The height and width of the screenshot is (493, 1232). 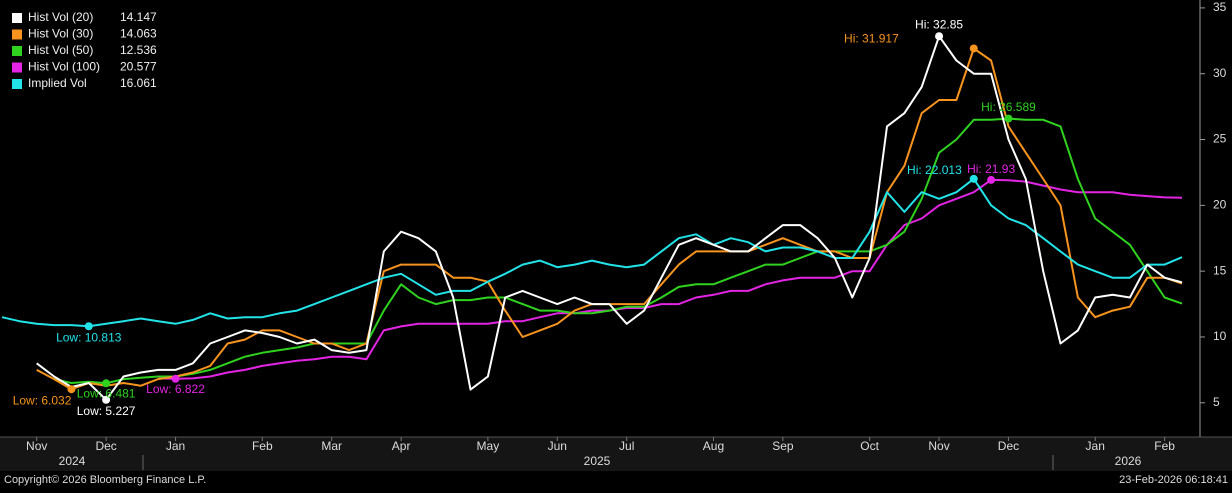 What do you see at coordinates (106, 411) in the screenshot?
I see `extreme-label: Low: 5.227` at bounding box center [106, 411].